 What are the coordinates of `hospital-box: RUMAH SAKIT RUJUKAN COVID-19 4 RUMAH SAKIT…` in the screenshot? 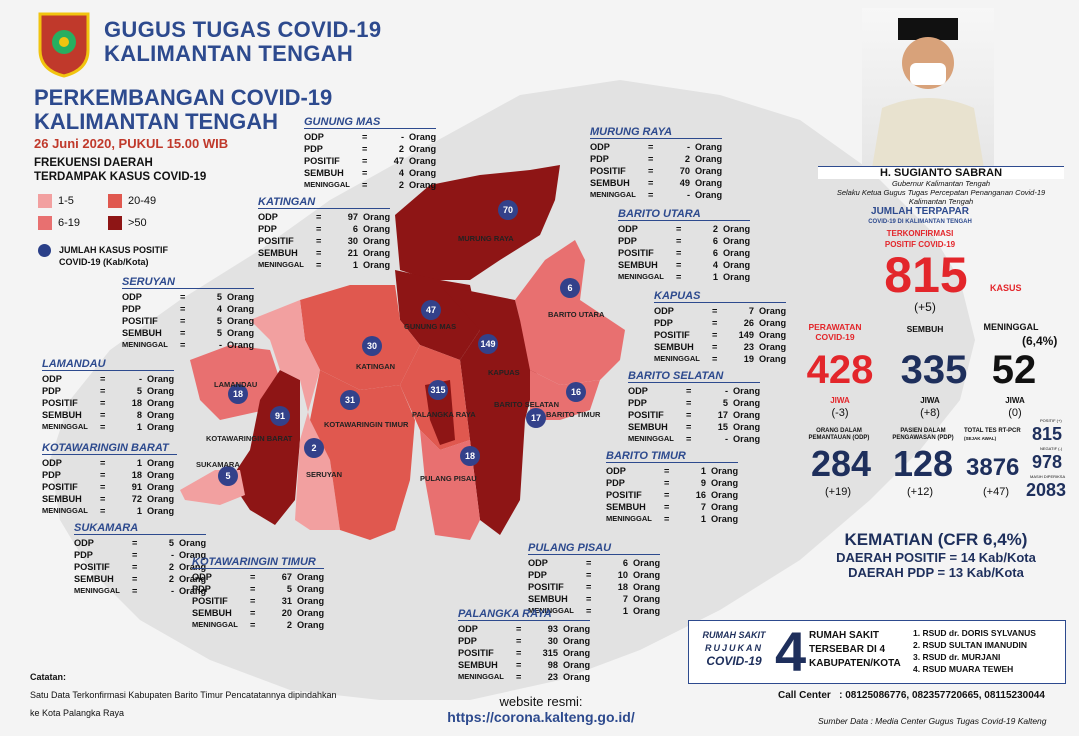 It's located at (877, 652).